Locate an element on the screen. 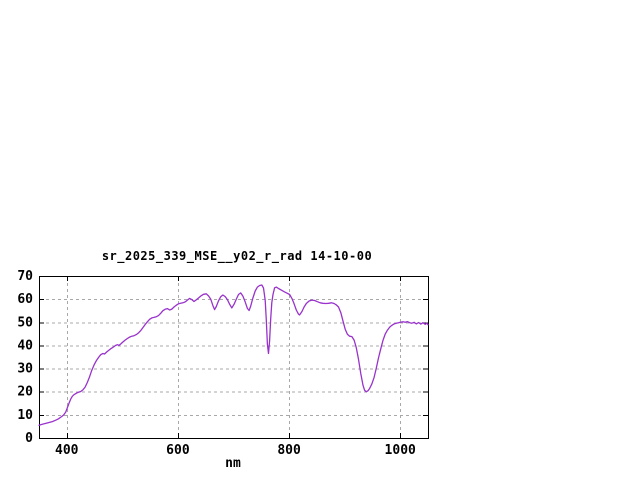  y-tick-label: 0 is located at coordinates (29, 438).